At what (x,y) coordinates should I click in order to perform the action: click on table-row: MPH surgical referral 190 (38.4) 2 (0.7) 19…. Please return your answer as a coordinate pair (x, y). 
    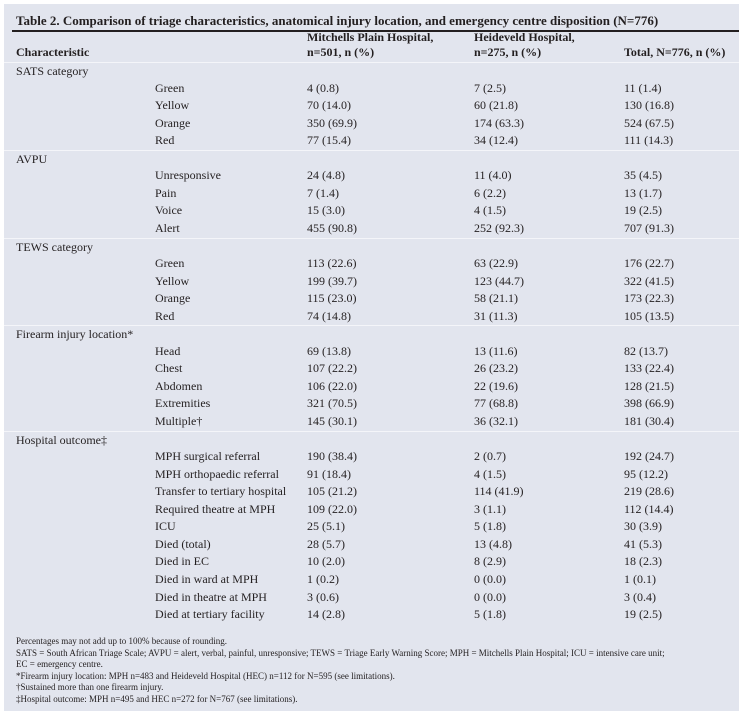
    Looking at the image, I should click on (371, 457).